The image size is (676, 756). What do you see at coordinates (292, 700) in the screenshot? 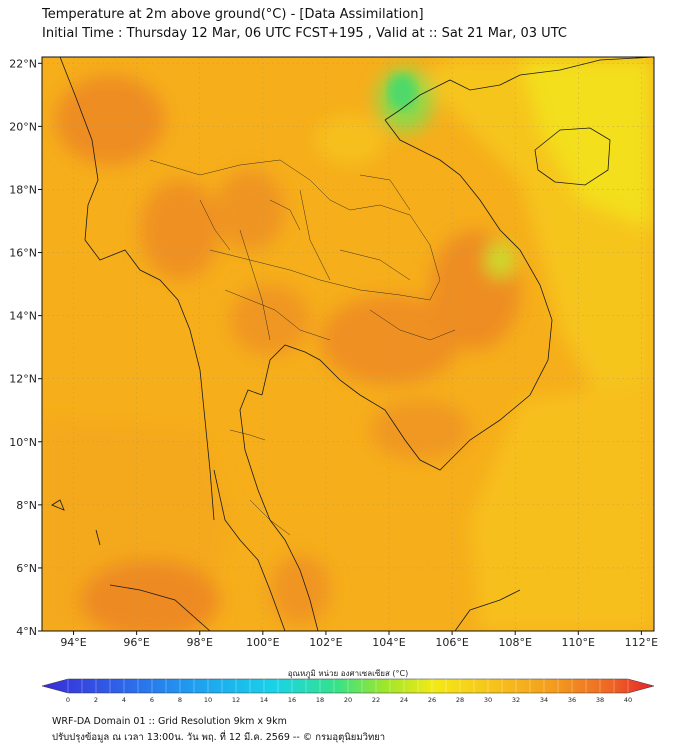
I see `colorbar-tick-label: 16` at bounding box center [292, 700].